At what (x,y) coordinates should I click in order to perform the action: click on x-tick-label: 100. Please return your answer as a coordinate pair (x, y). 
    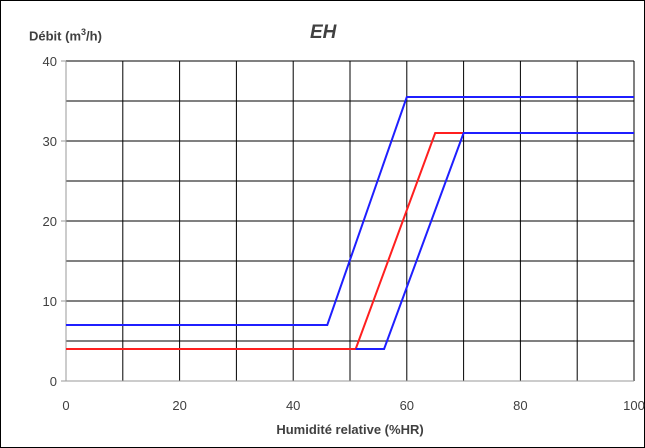
    Looking at the image, I should click on (634, 405).